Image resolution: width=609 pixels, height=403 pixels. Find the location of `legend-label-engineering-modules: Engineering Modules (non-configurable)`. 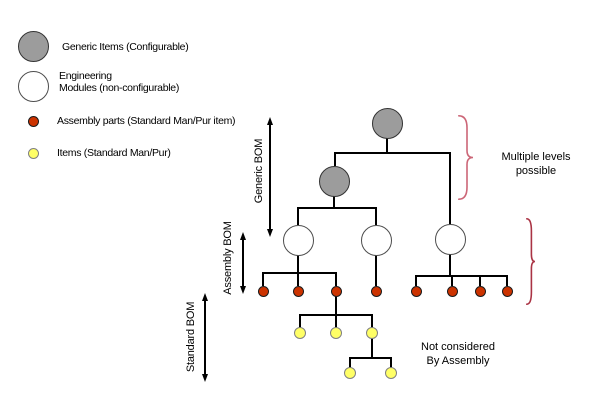

legend-label-engineering-modules: Engineering Modules (non-configurable) is located at coordinates (119, 82).